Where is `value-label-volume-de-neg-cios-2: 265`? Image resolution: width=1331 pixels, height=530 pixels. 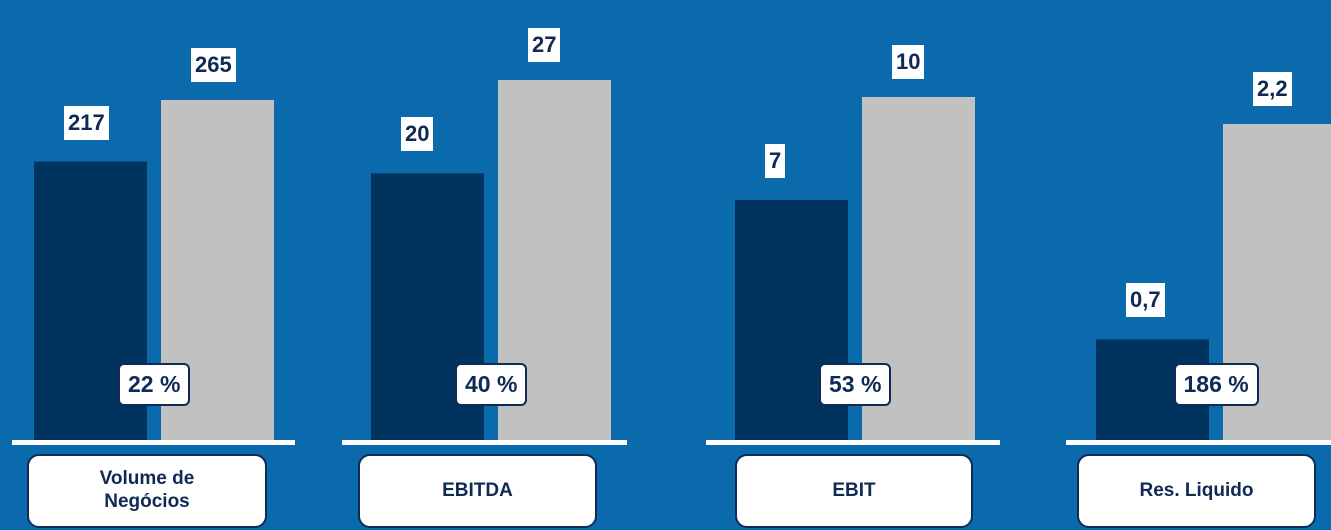 value-label-volume-de-neg-cios-2: 265 is located at coordinates (213, 65).